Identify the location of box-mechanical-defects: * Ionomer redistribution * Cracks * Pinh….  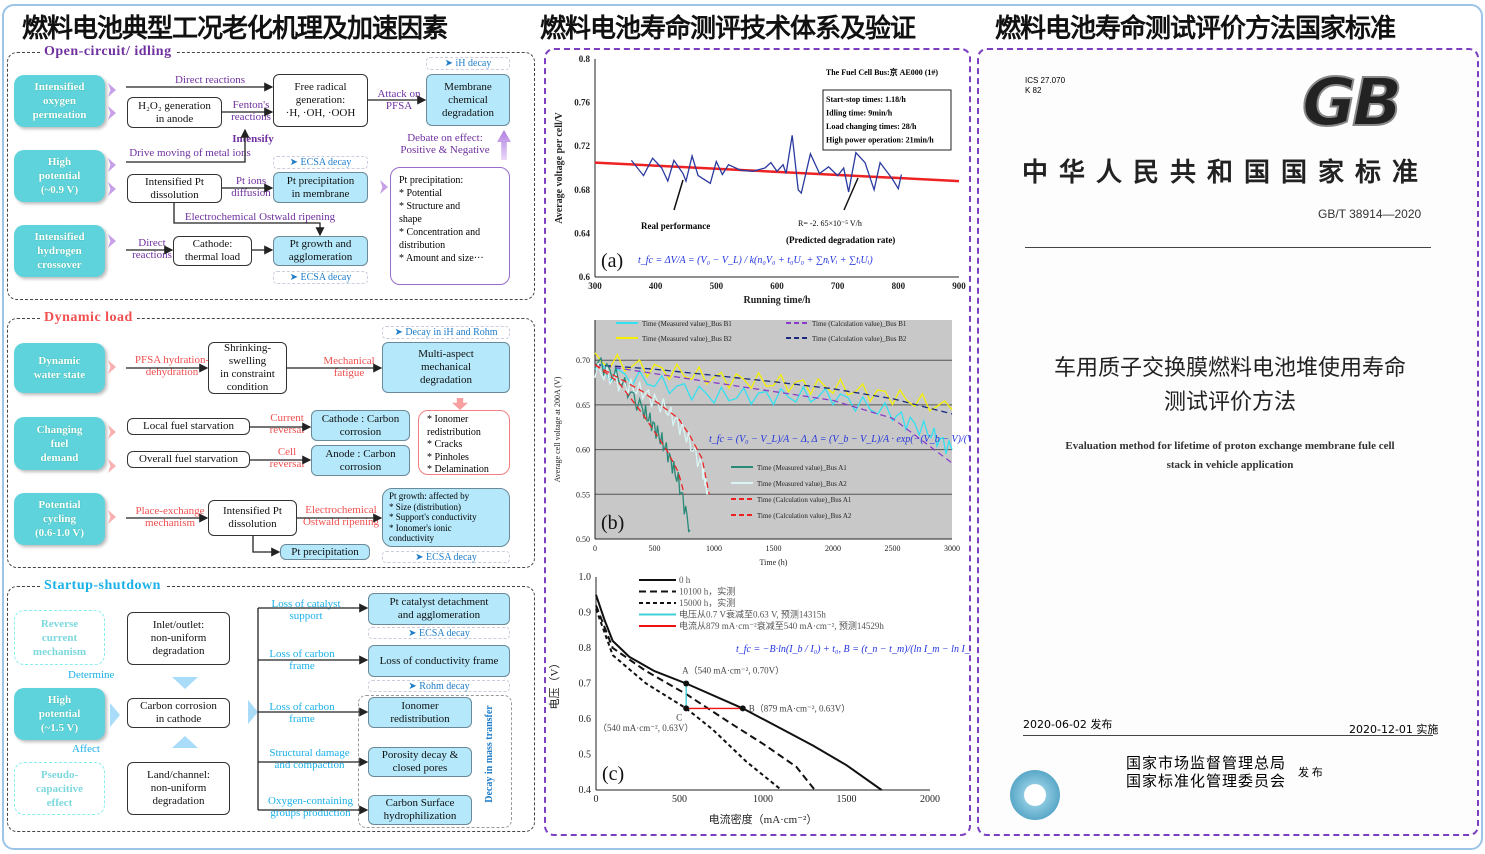
(464, 442).